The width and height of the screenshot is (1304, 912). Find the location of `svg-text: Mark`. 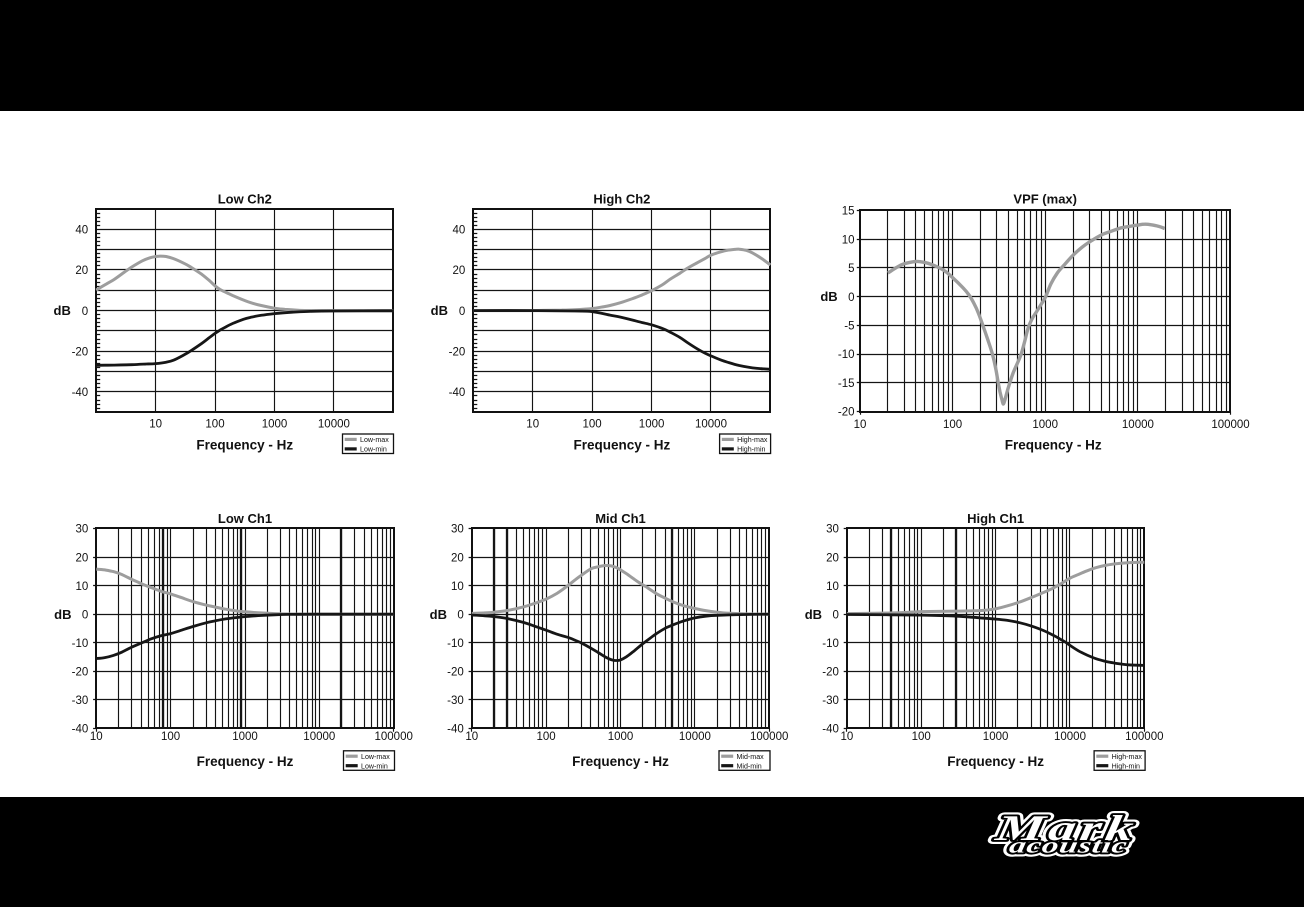

svg-text: Mark is located at coordinates (1066, 828).